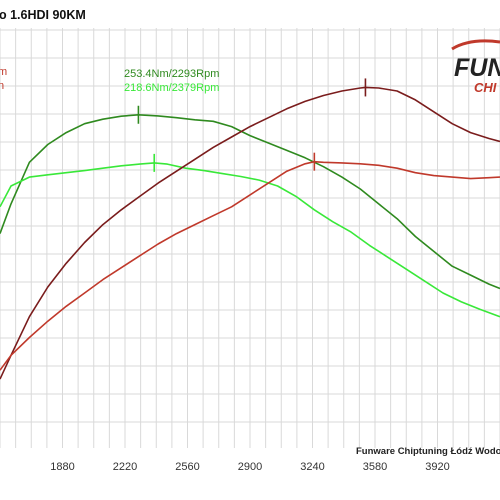  I want to click on x-tick-label: 3920, so click(437, 467).